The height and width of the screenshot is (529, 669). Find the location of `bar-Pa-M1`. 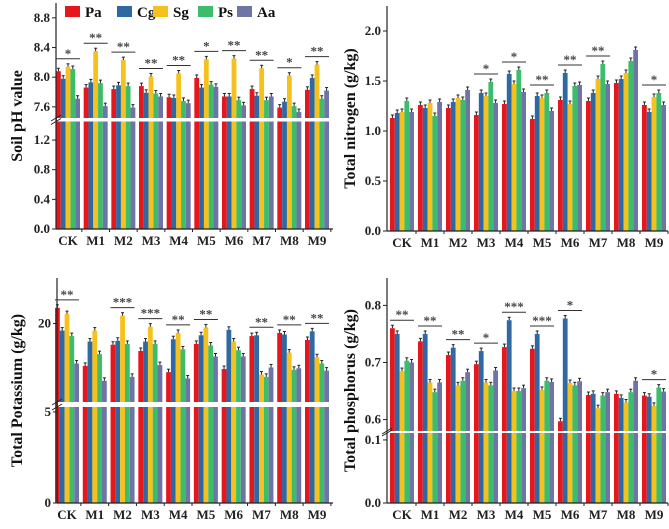

bar-Pa-M1 is located at coordinates (86, 158).